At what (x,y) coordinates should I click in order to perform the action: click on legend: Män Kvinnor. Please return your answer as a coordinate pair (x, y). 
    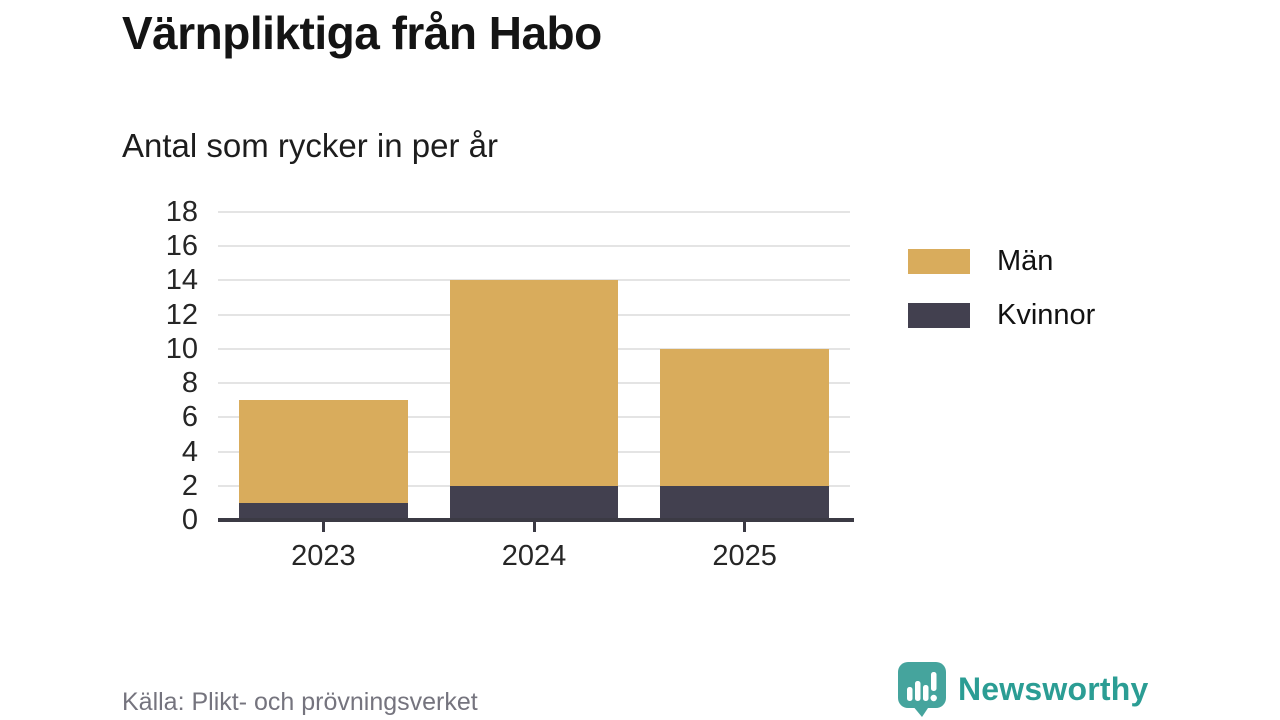
    Looking at the image, I should click on (1001, 299).